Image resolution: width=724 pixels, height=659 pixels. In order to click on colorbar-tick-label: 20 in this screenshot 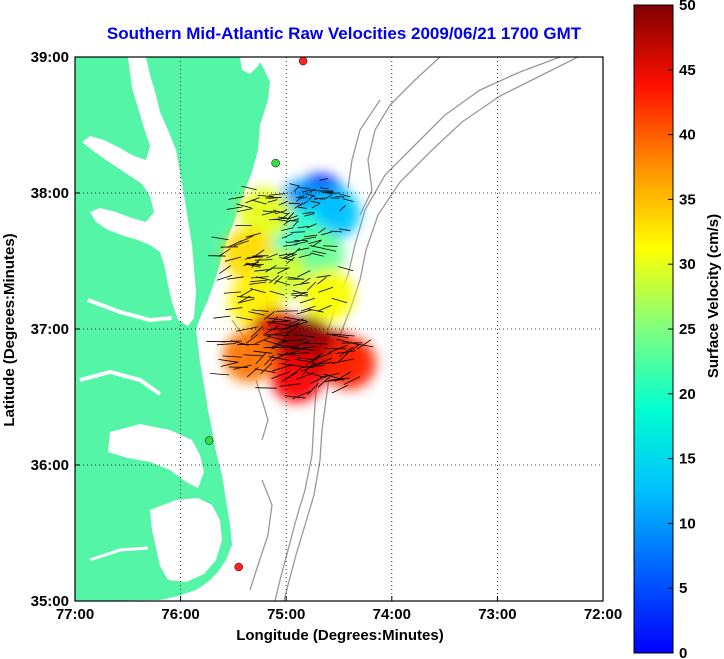, I will do `click(687, 394)`.